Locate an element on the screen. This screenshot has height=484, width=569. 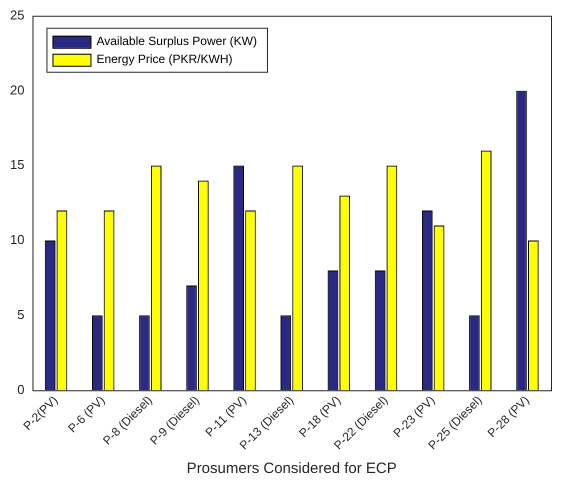
y-tick-label: 15 is located at coordinates (17, 164).